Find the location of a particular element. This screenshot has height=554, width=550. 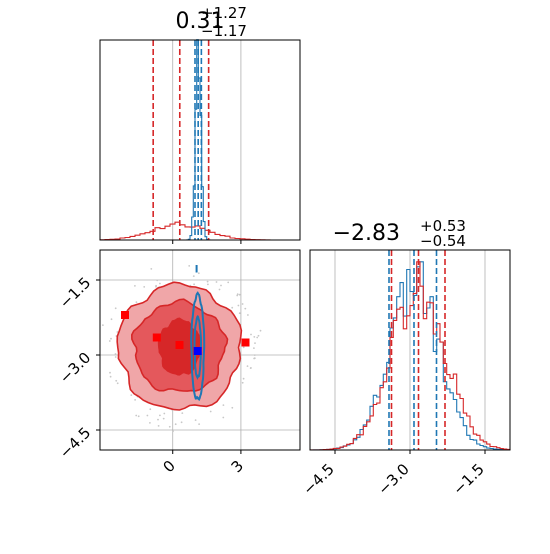

panel-title: 0.31 is located at coordinates (200, 21).